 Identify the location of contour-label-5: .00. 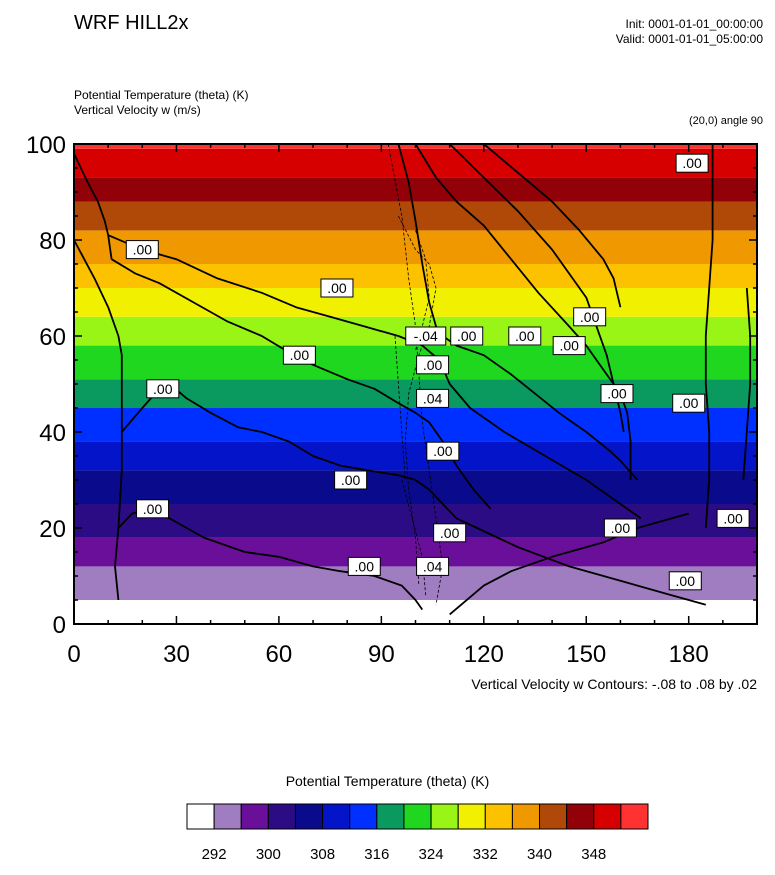
(351, 480).